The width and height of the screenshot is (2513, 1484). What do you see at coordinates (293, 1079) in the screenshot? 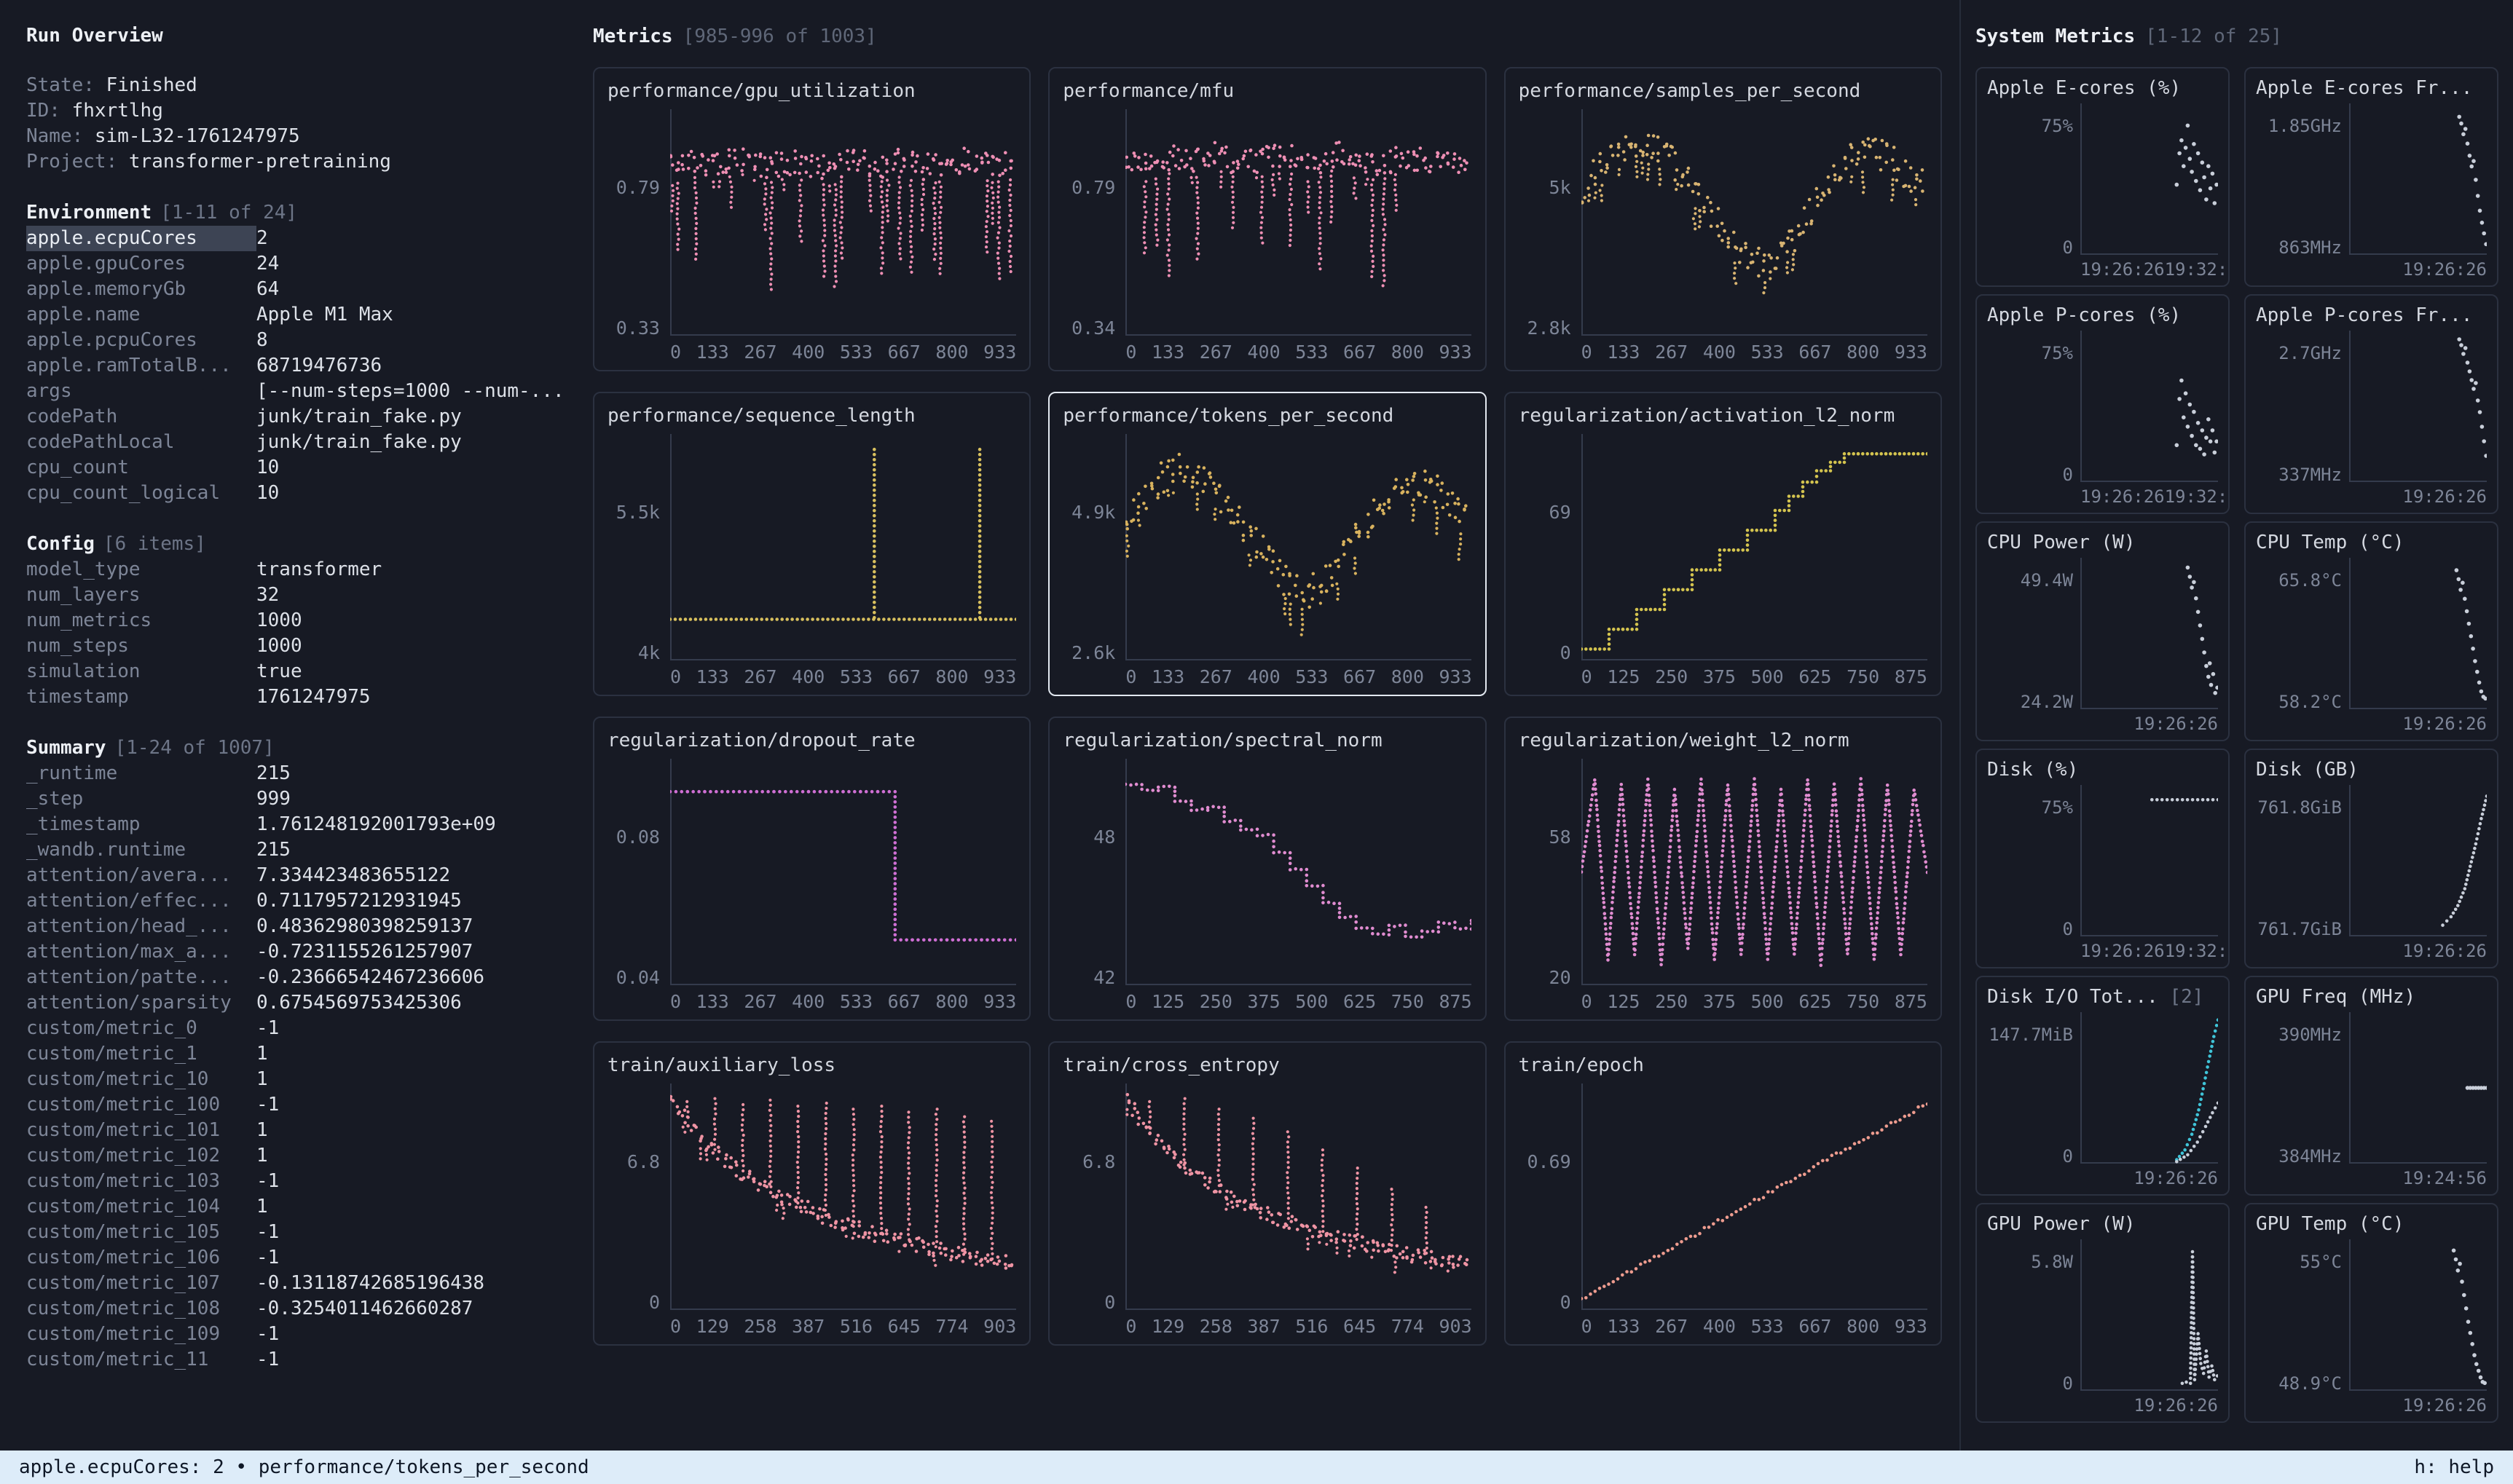
I see `summary-row: custom/metric_10 1` at bounding box center [293, 1079].